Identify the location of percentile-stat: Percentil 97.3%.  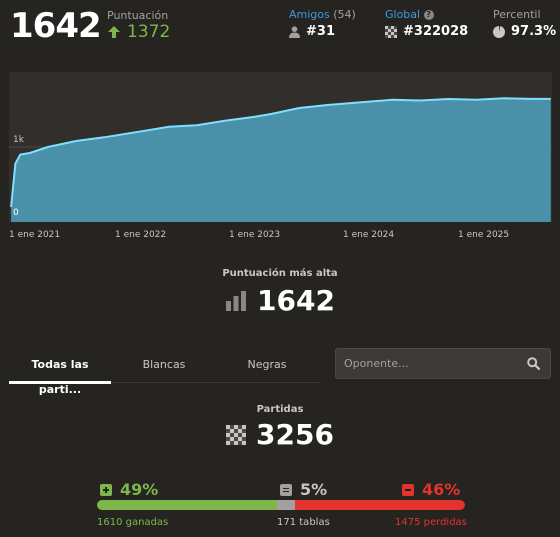
(524, 23).